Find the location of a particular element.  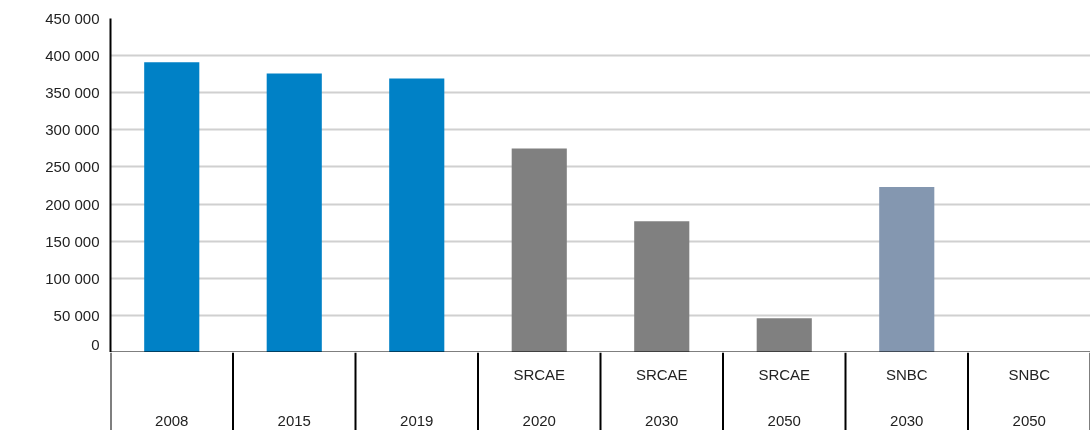

y-tick-label: 400 000 is located at coordinates (72, 56).